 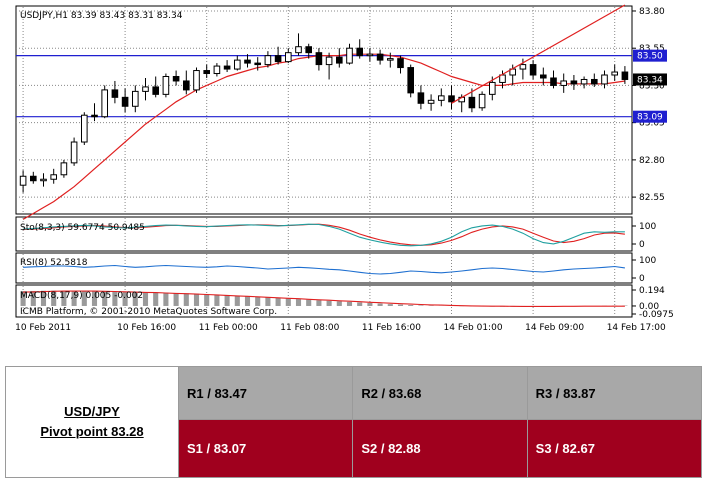 What do you see at coordinates (614, 448) in the screenshot?
I see `s3-cell: S3 / 82.67` at bounding box center [614, 448].